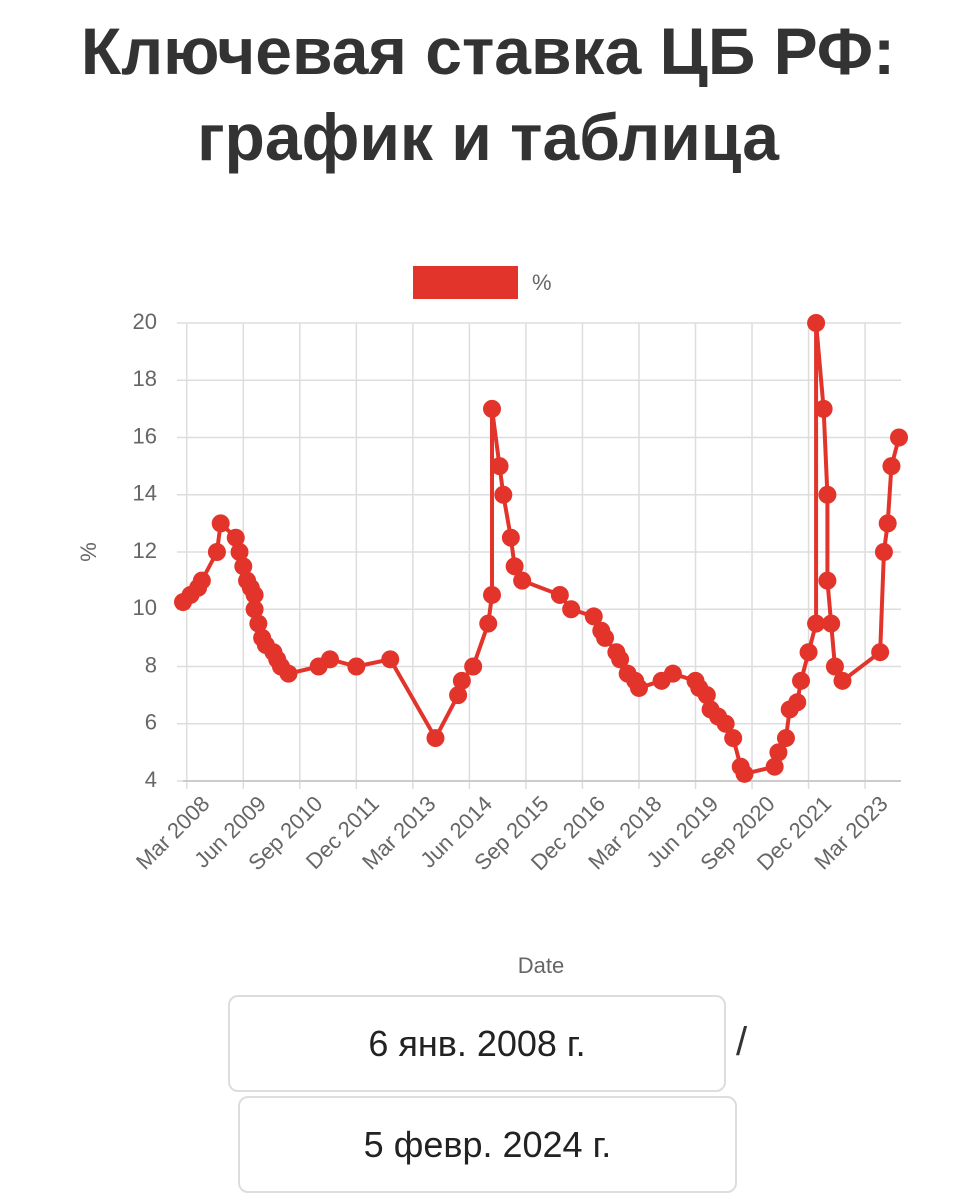  Describe the element at coordinates (465, 282) in the screenshot. I see `legend-swatch` at that location.